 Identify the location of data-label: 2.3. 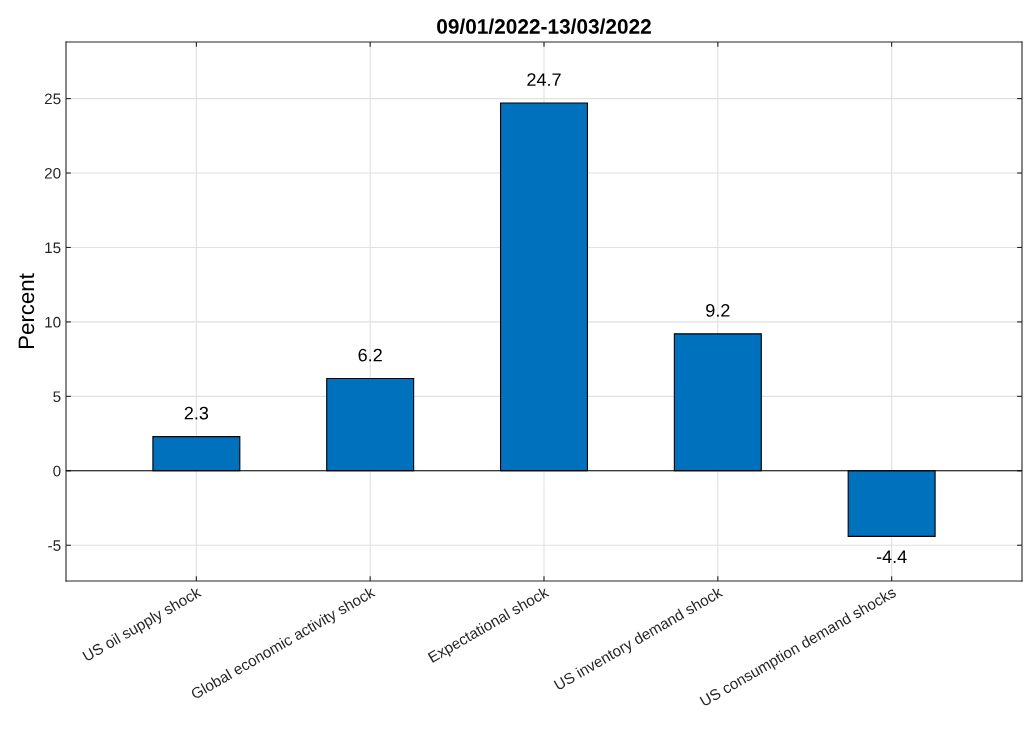
(196, 413).